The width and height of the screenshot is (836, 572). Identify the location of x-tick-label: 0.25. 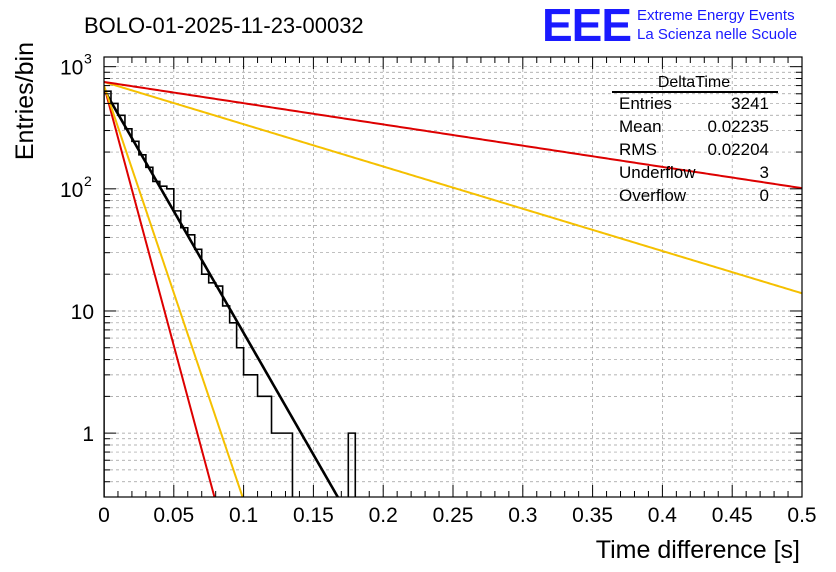
(453, 515).